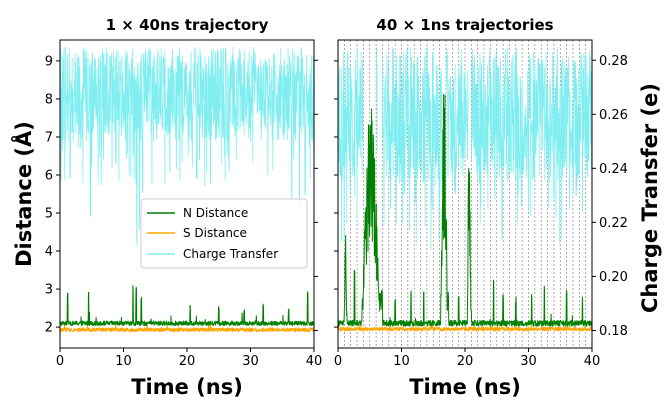  What do you see at coordinates (60, 361) in the screenshot?
I see `left-xtick-label: 0` at bounding box center [60, 361].